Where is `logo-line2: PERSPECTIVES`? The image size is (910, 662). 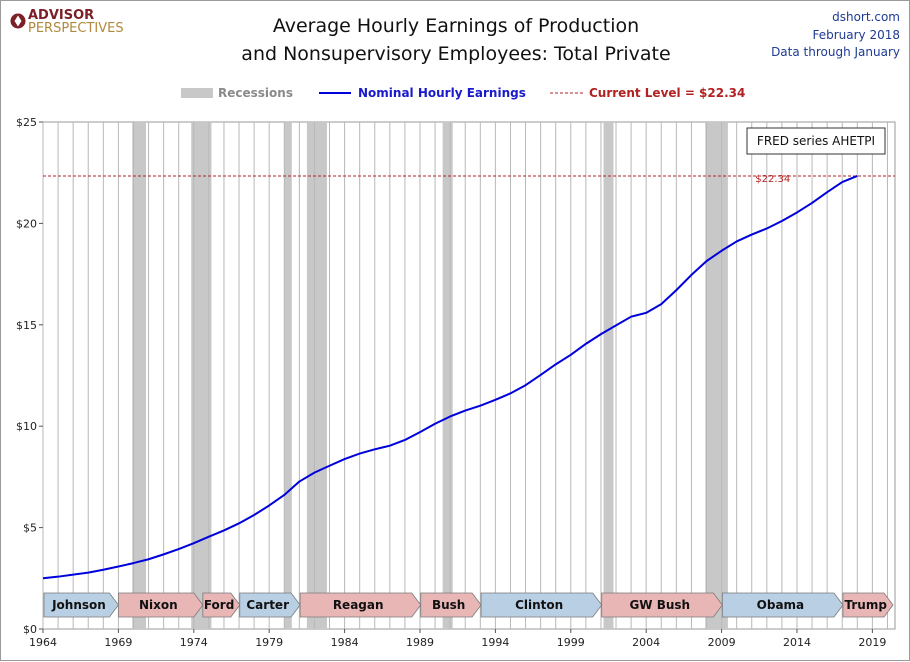
logo-line2: PERSPECTIVES is located at coordinates (76, 28).